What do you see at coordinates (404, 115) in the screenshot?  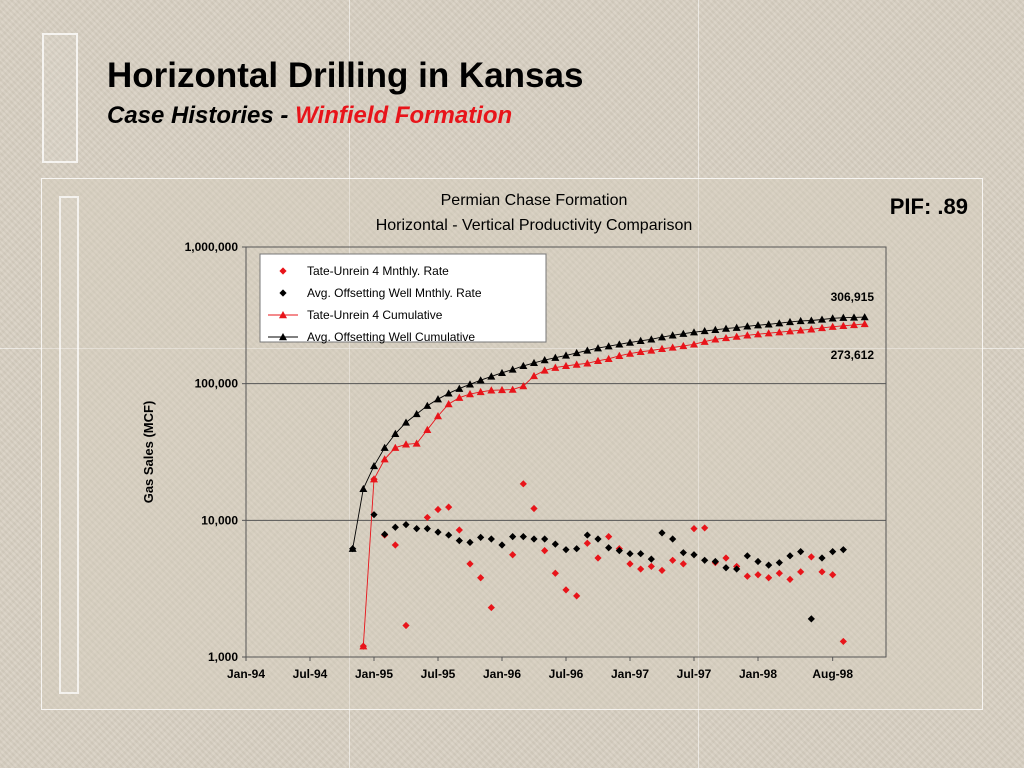 I see `subtitle-highlight: Winfield Formation` at bounding box center [404, 115].